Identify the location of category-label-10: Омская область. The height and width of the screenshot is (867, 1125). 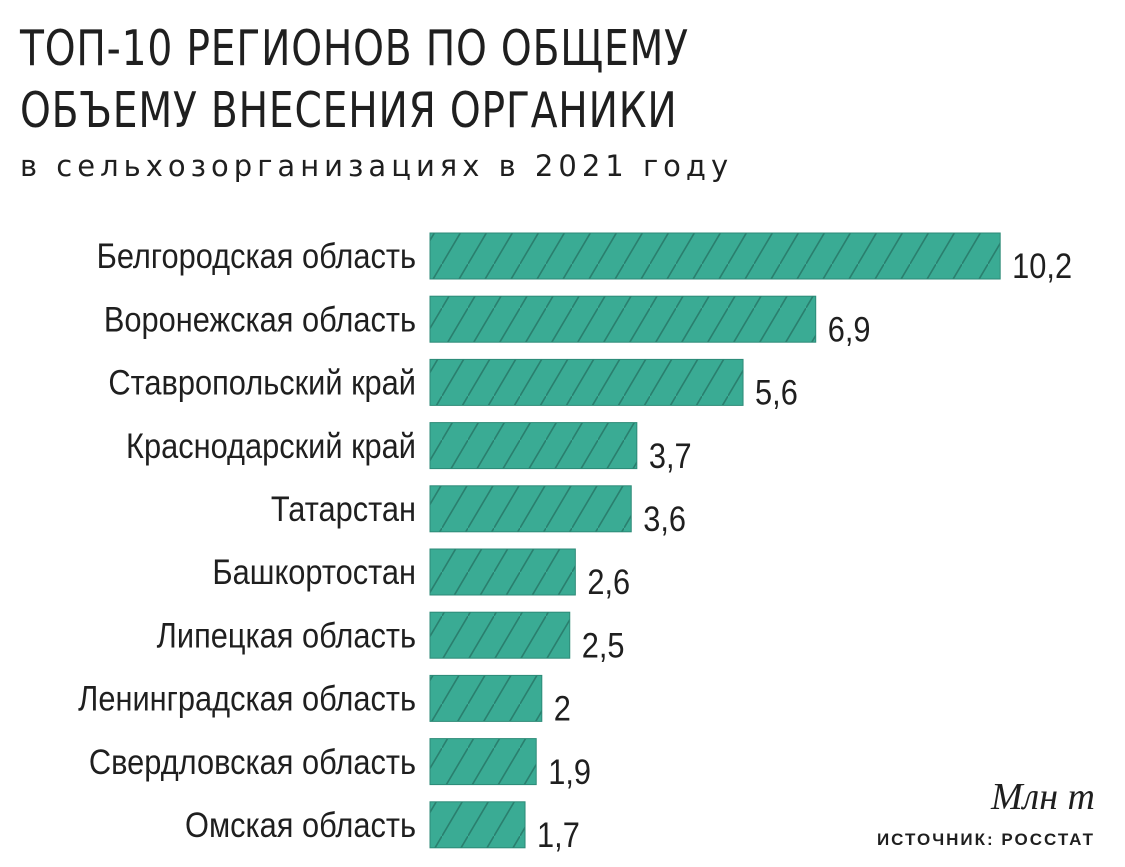
(300, 824).